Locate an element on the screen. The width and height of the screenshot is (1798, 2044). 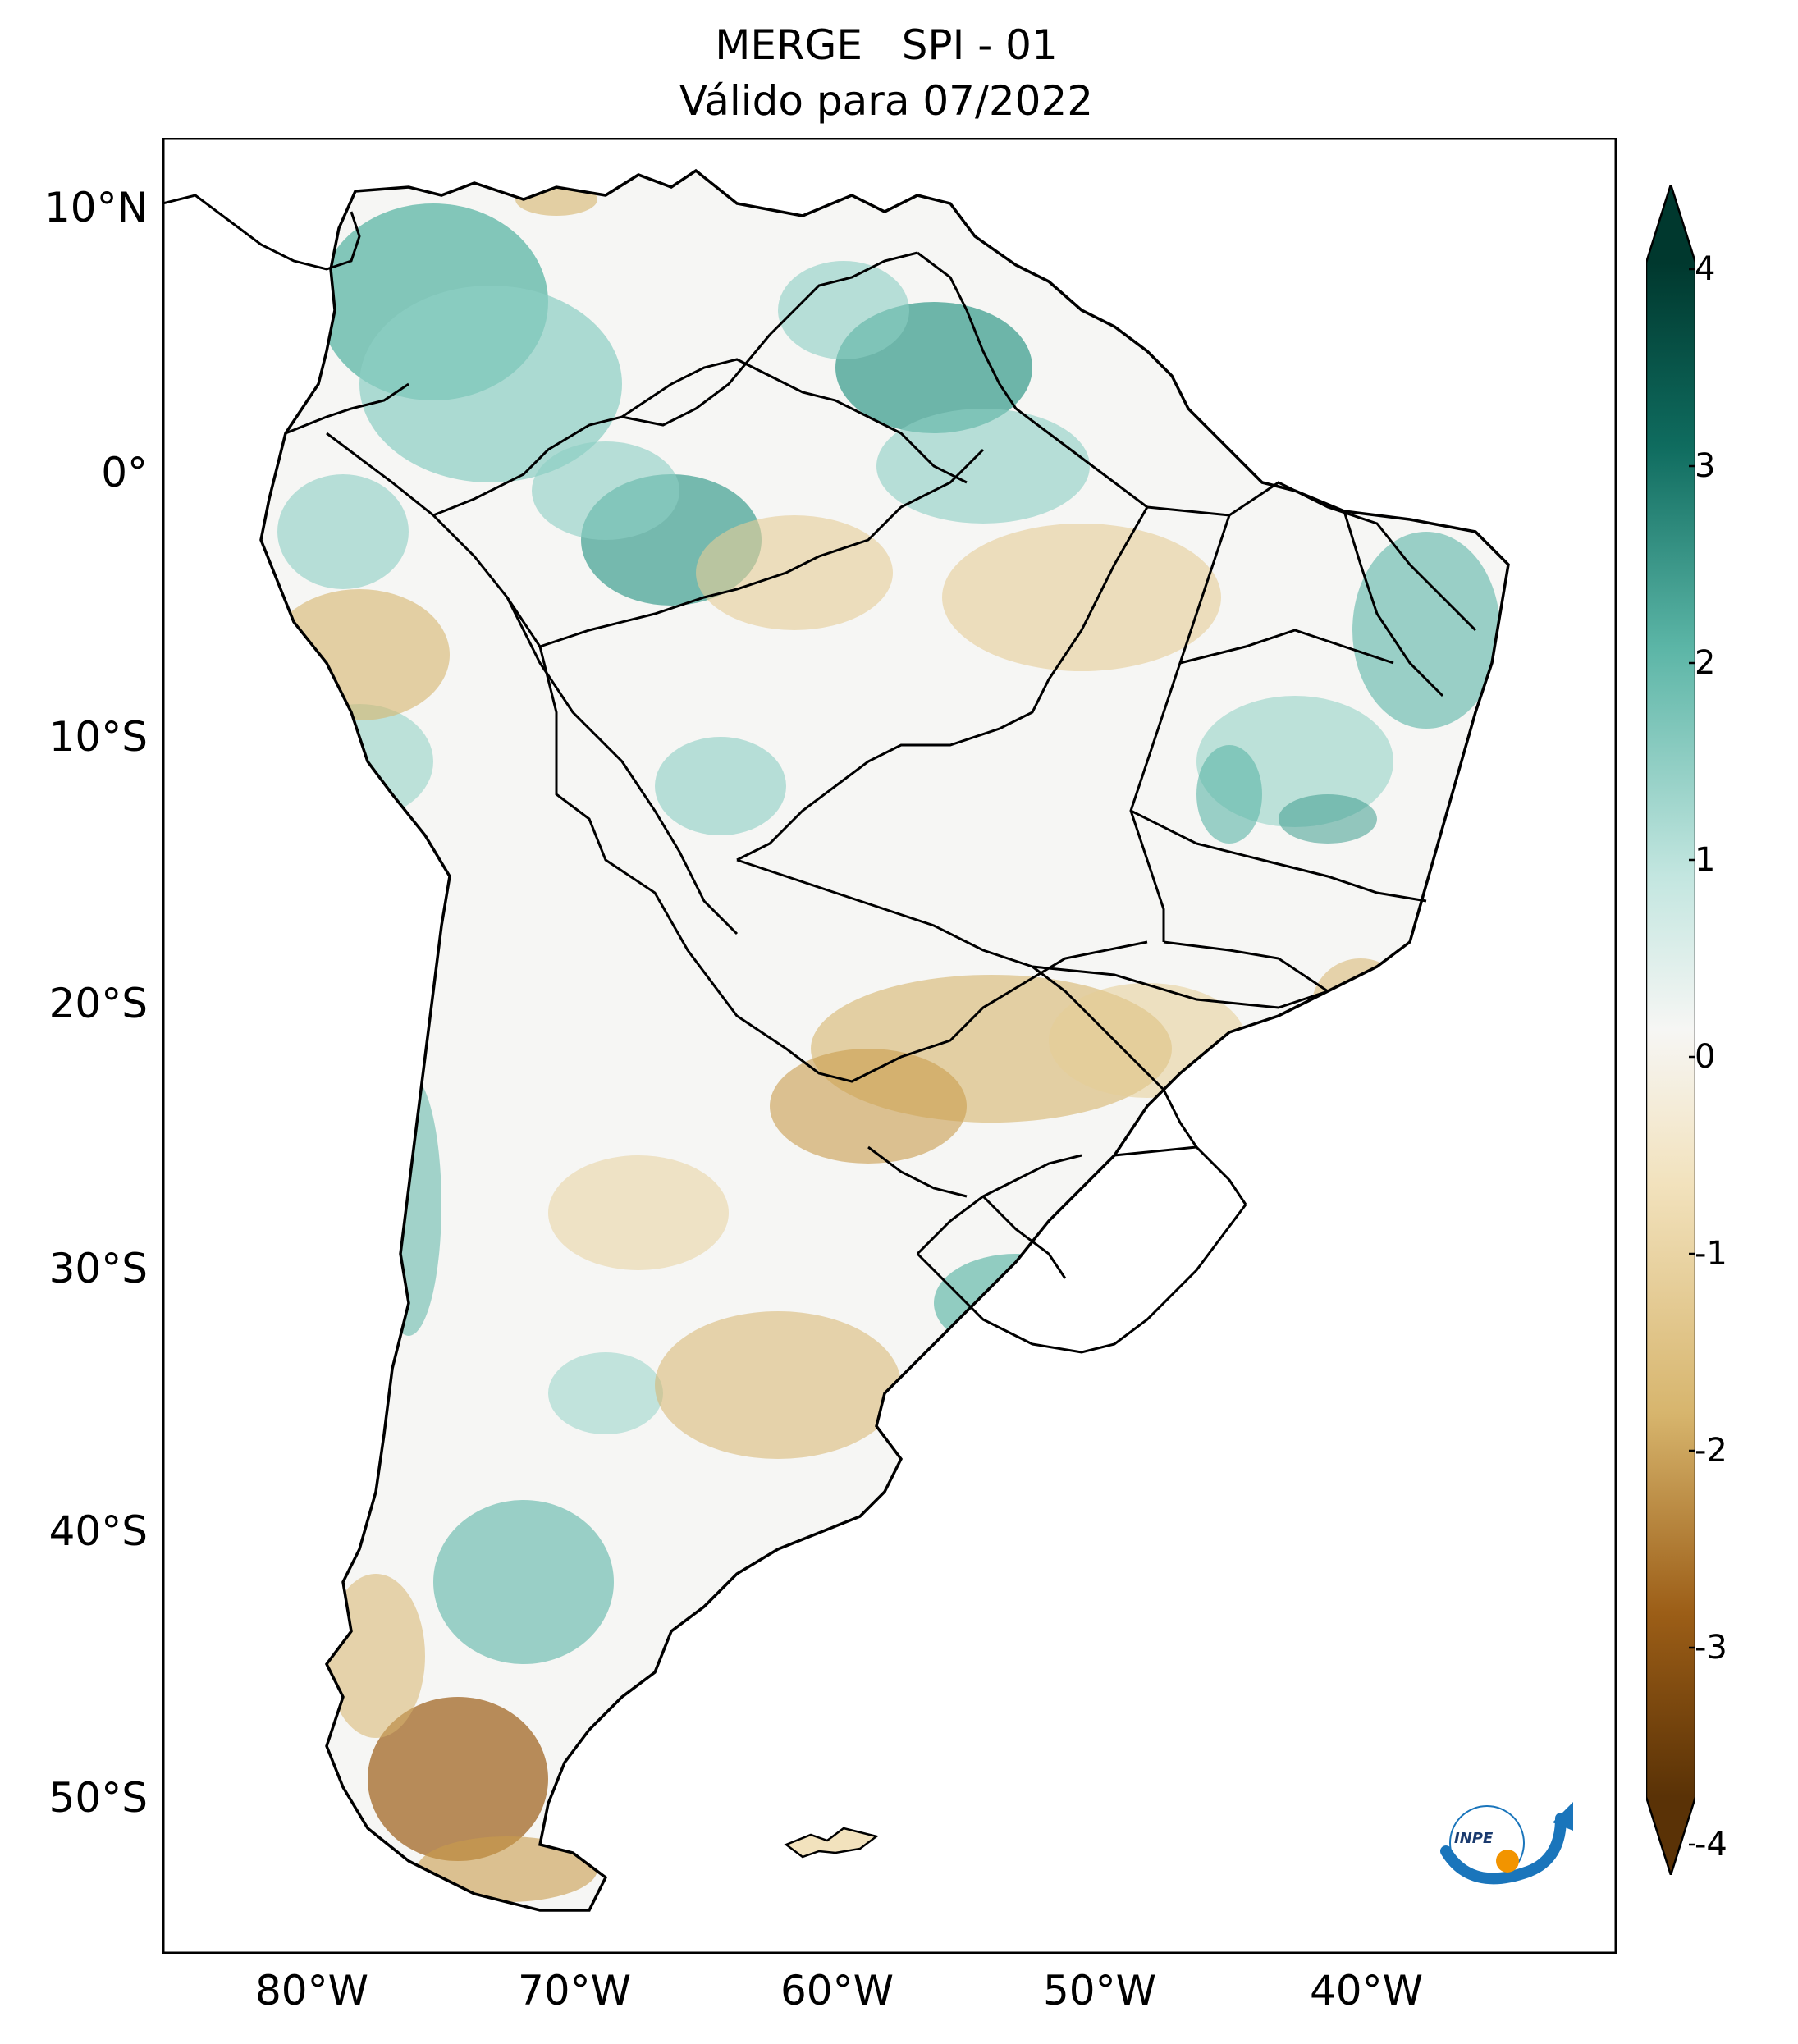
colorbar-tick-label-neg2: -2 is located at coordinates (1711, 1451).